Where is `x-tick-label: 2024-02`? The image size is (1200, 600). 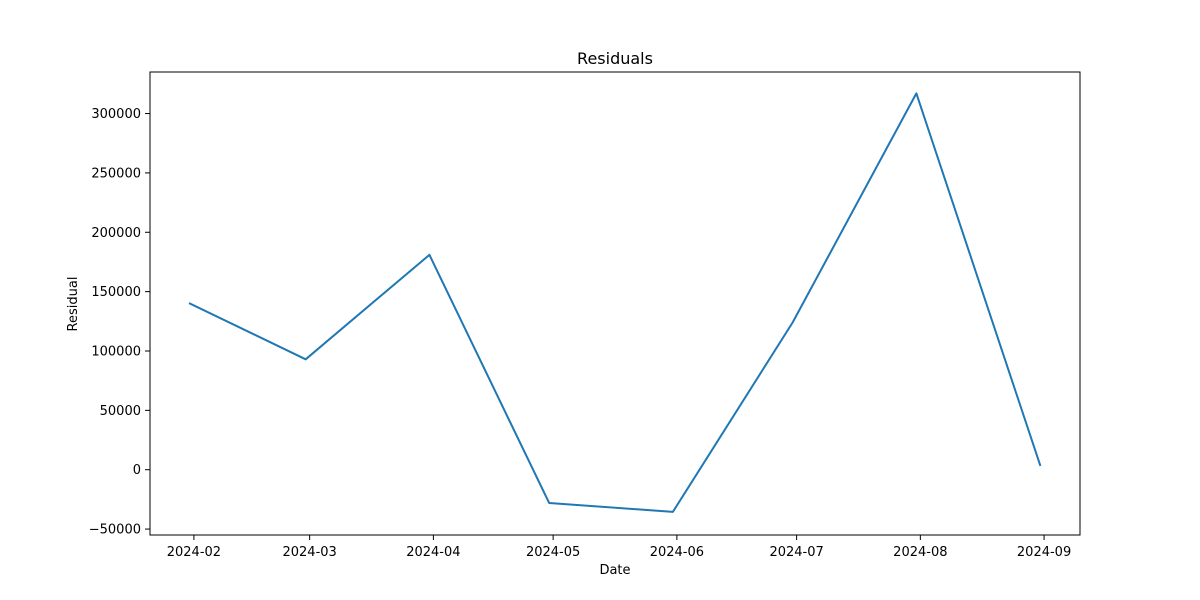
x-tick-label: 2024-02 is located at coordinates (194, 552).